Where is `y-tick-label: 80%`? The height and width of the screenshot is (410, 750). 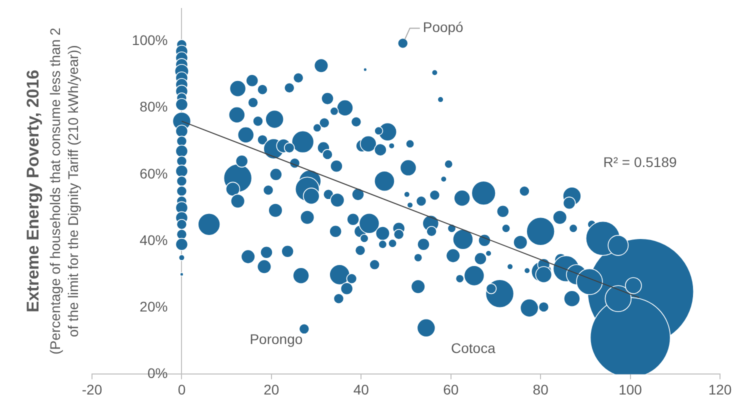 y-tick-label: 80% is located at coordinates (154, 106).